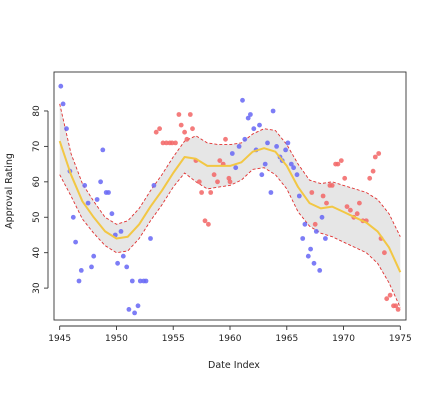 The width and height of the screenshot is (424, 410). What do you see at coordinates (234, 365) in the screenshot?
I see `x-axis-label: Date Index` at bounding box center [234, 365].